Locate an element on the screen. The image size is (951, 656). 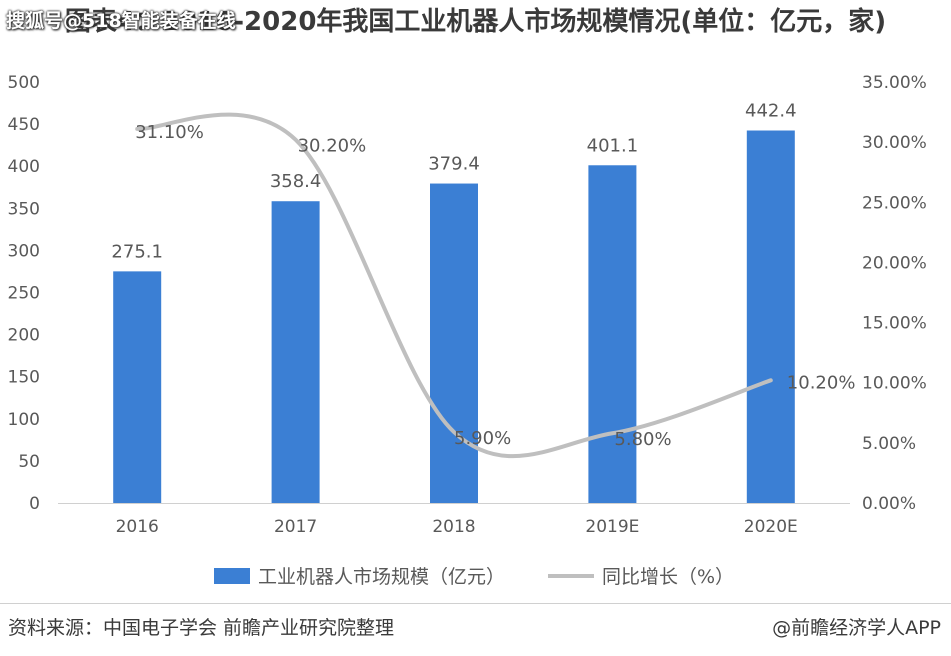
bar-value-label: 379.4 is located at coordinates (454, 164).